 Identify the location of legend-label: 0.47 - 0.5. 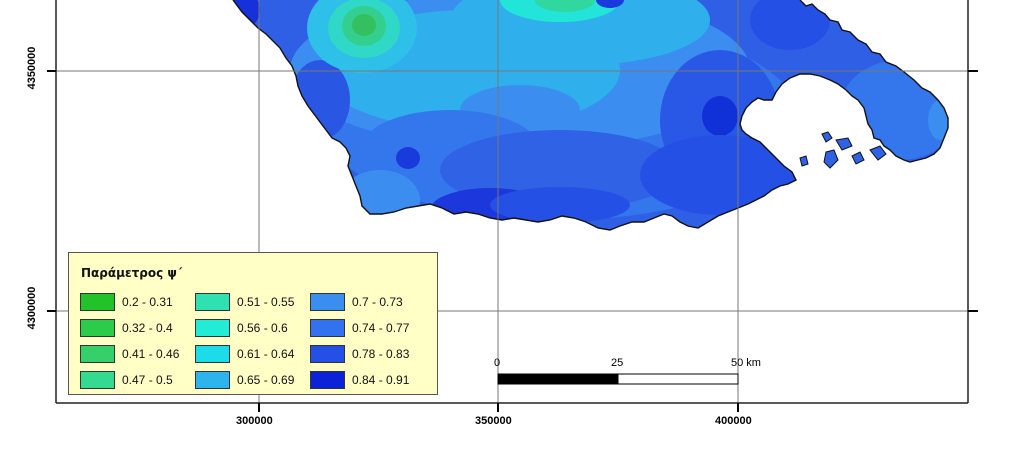
(147, 380).